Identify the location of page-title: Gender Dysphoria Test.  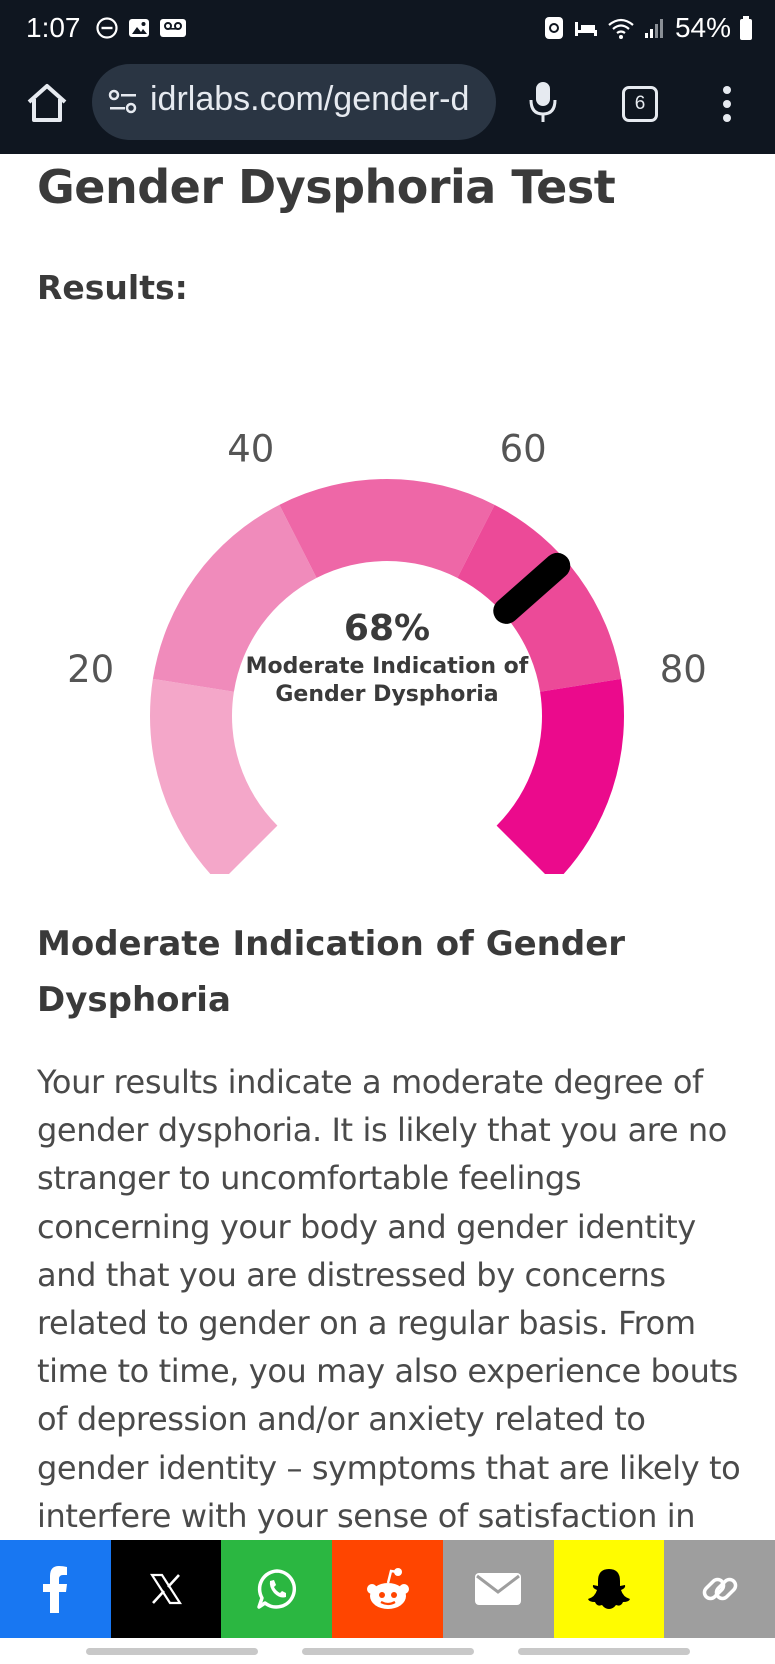
(326, 187).